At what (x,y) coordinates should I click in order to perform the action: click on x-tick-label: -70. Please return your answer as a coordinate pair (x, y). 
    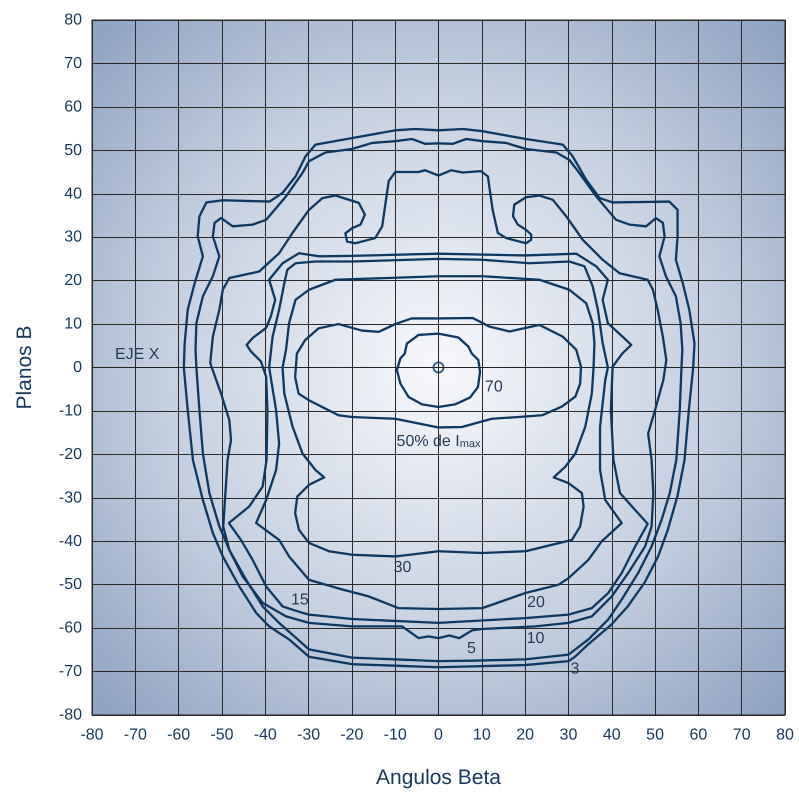
    Looking at the image, I should click on (135, 735).